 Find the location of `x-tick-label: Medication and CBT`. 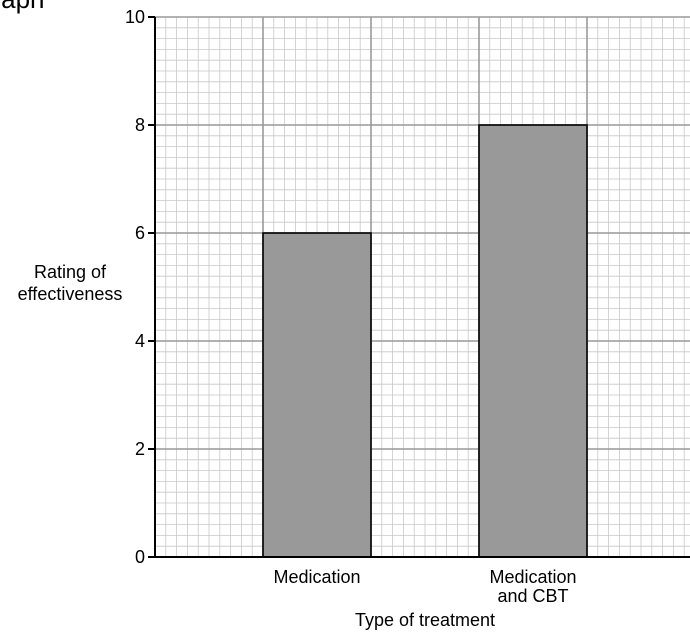

x-tick-label: Medication and CBT is located at coordinates (532, 586).